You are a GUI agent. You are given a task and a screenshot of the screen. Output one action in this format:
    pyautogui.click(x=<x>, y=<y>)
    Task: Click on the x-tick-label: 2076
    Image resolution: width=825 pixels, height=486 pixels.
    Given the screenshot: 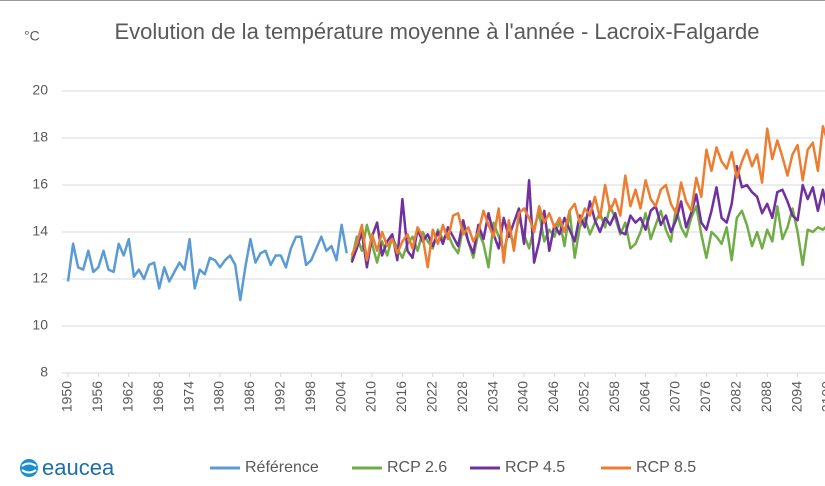 What is the action you would take?
    pyautogui.click(x=705, y=396)
    